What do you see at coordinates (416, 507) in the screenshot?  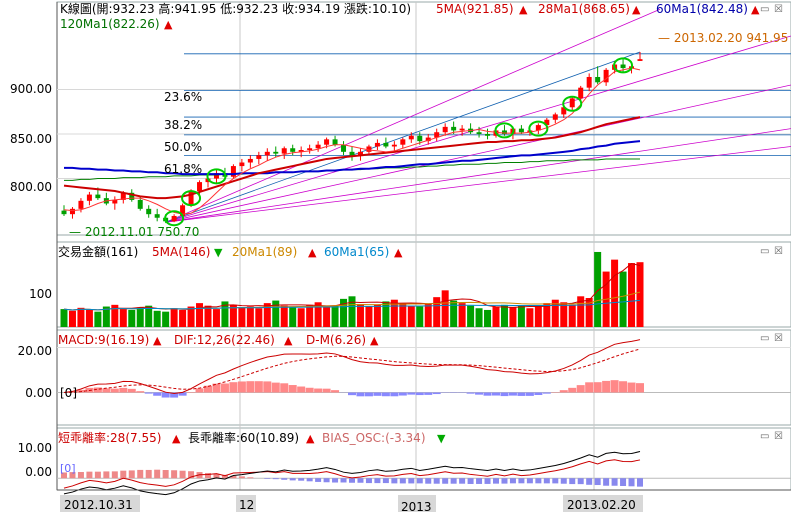 I see `x-label-2013: 2013` at bounding box center [416, 507].